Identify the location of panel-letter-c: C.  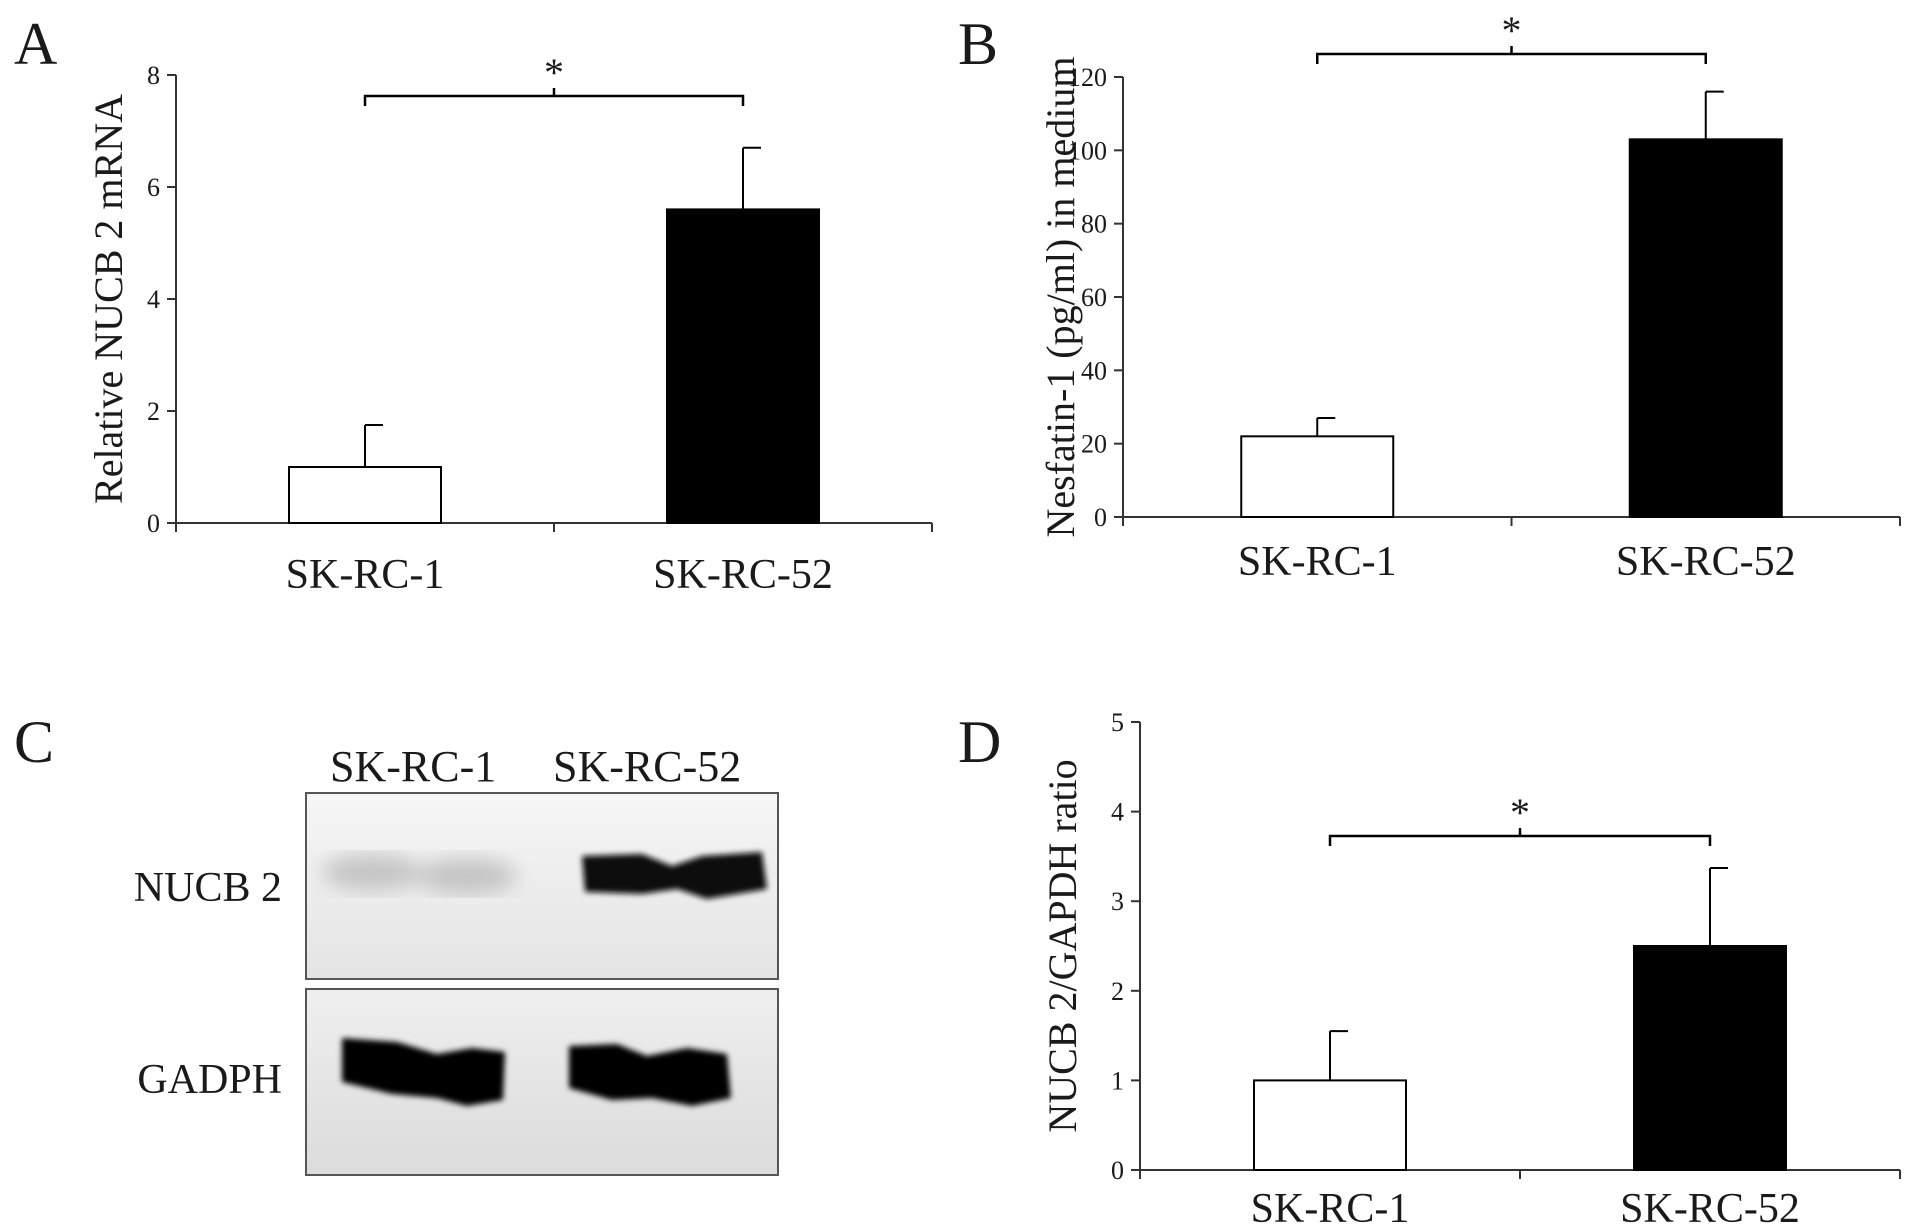
(34, 742).